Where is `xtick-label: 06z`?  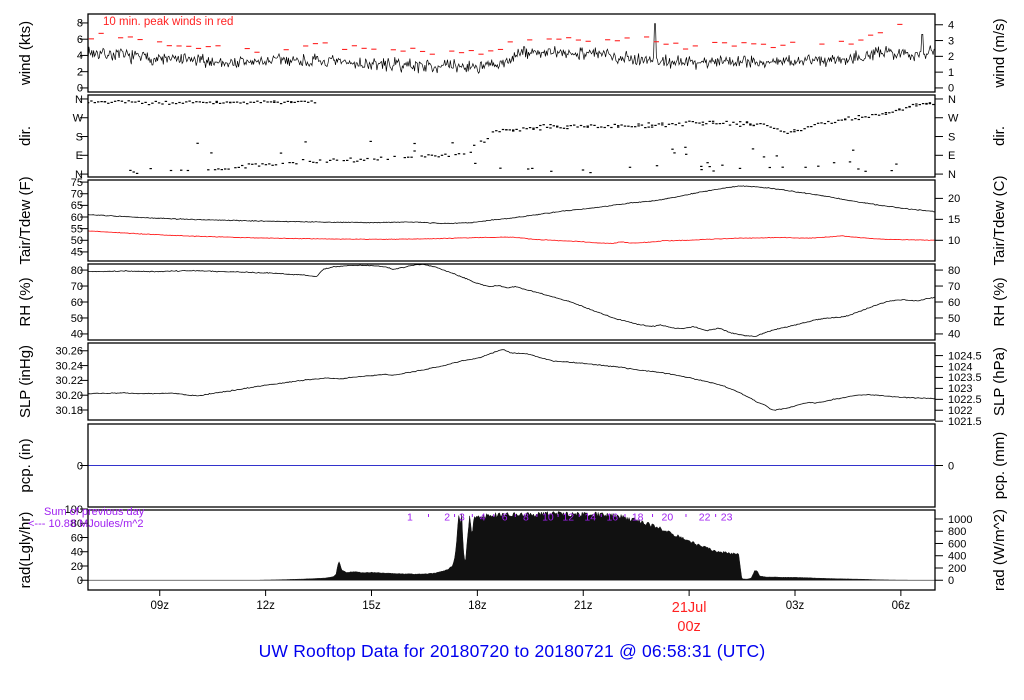 xtick-label: 06z is located at coordinates (901, 606).